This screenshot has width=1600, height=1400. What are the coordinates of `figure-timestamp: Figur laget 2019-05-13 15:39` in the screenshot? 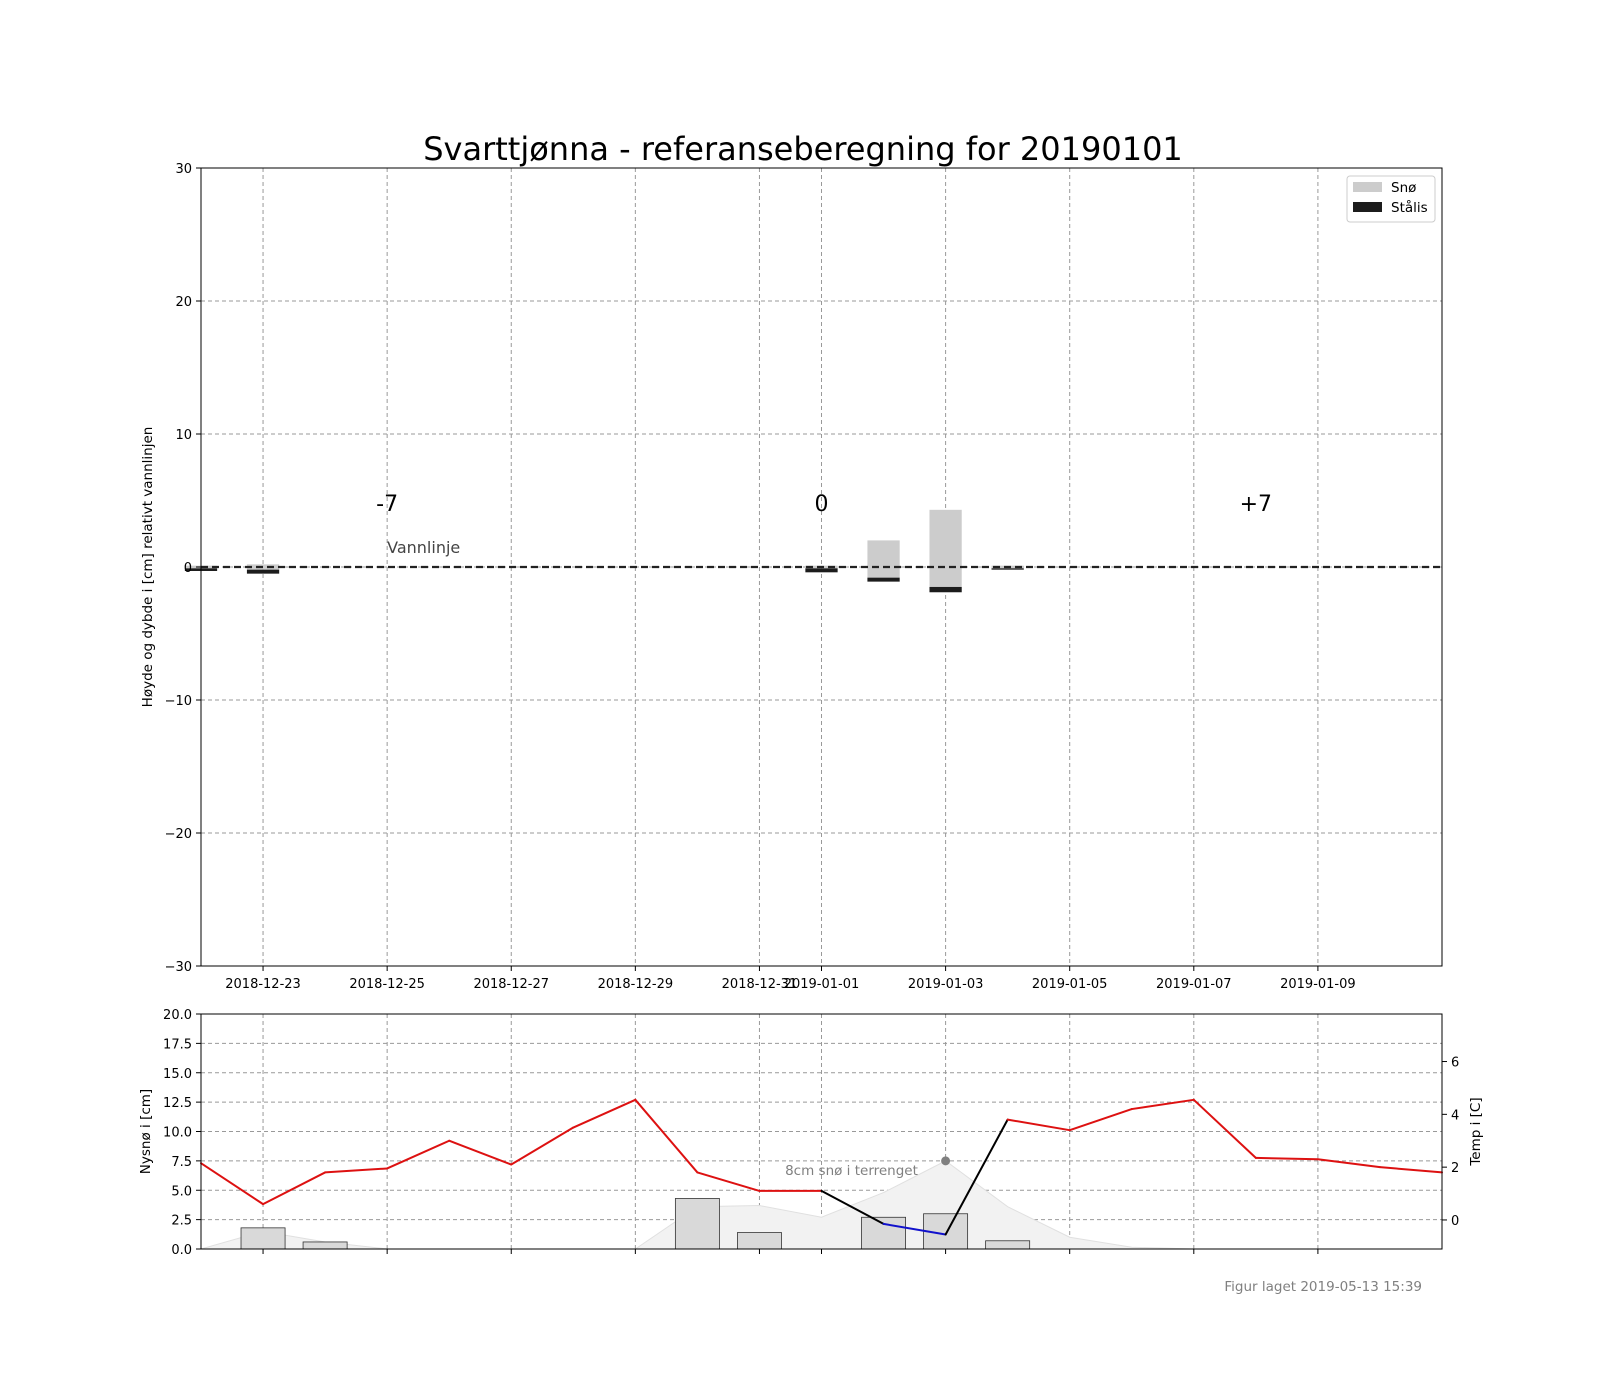 It's located at (1323, 1287).